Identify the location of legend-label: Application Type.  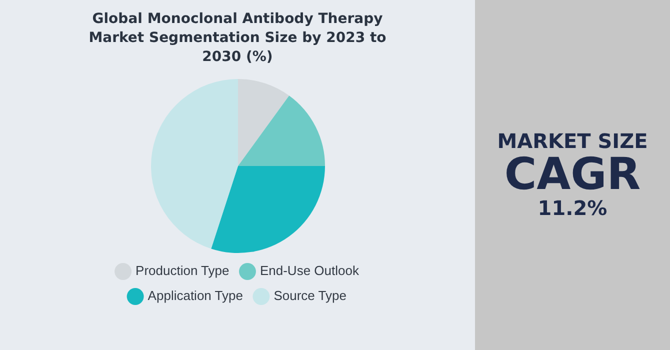
(194, 296).